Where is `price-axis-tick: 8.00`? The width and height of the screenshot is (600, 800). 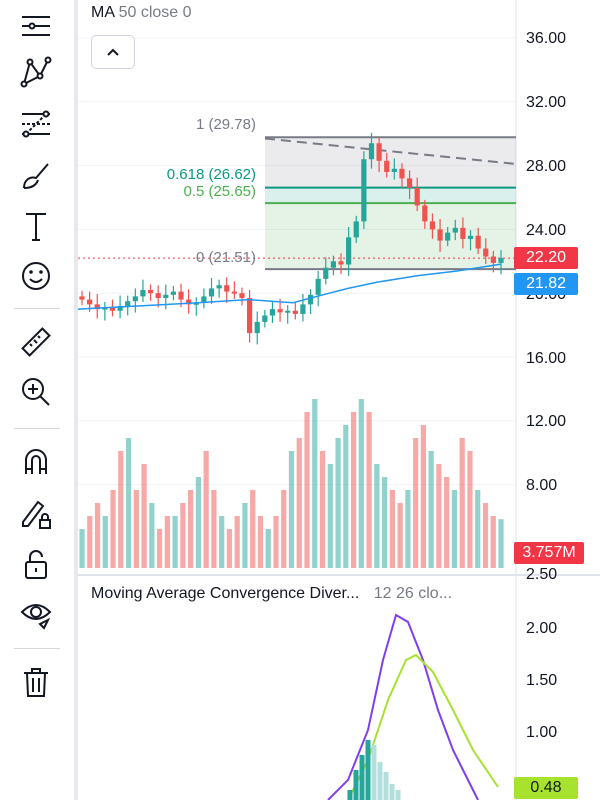
price-axis-tick: 8.00 is located at coordinates (542, 485).